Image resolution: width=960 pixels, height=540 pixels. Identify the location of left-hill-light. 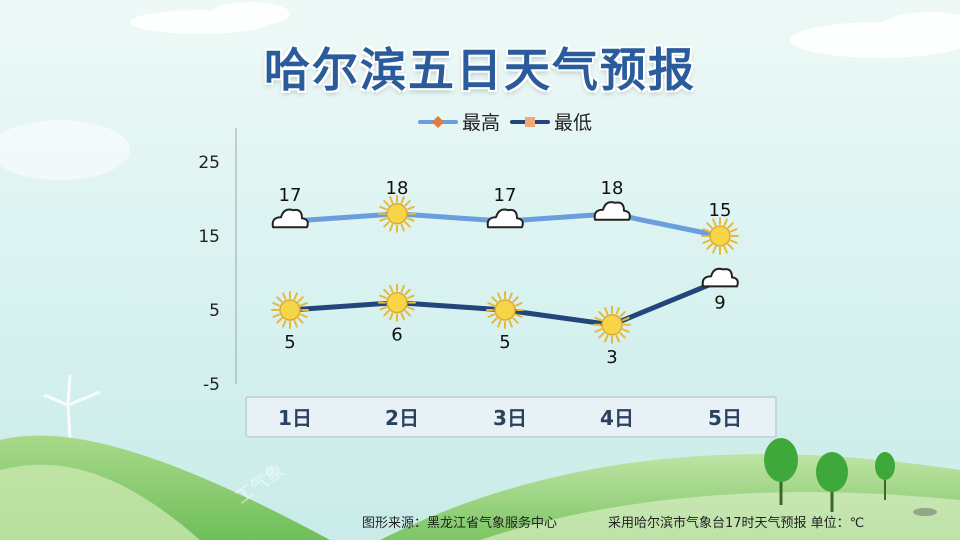
(100, 502).